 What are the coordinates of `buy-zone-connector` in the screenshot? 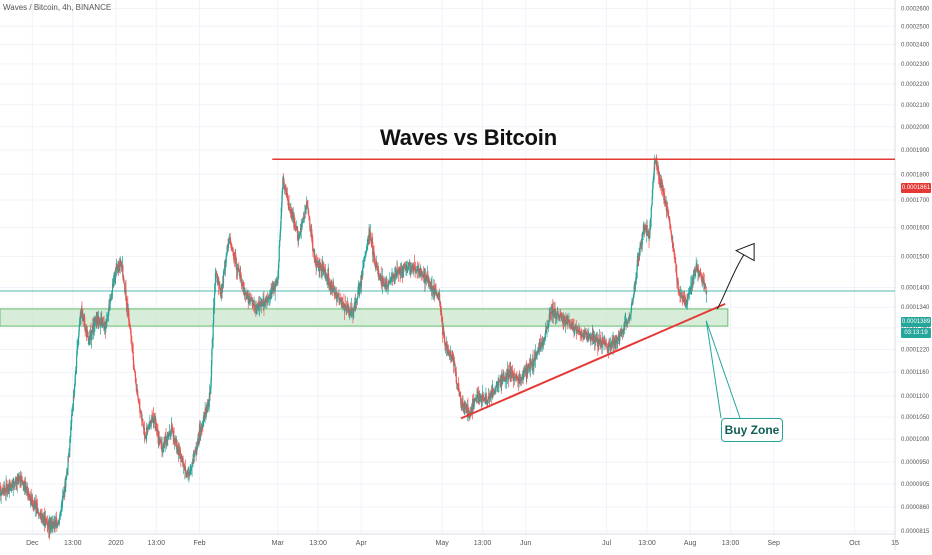 It's located at (723, 369).